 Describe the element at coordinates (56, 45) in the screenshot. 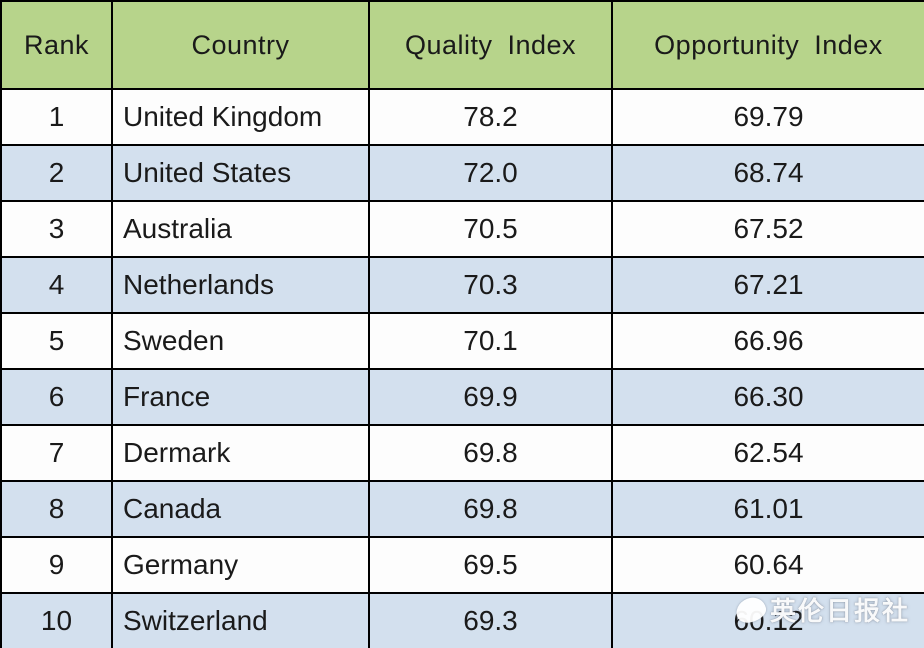

I see `header-rank: Rank` at that location.